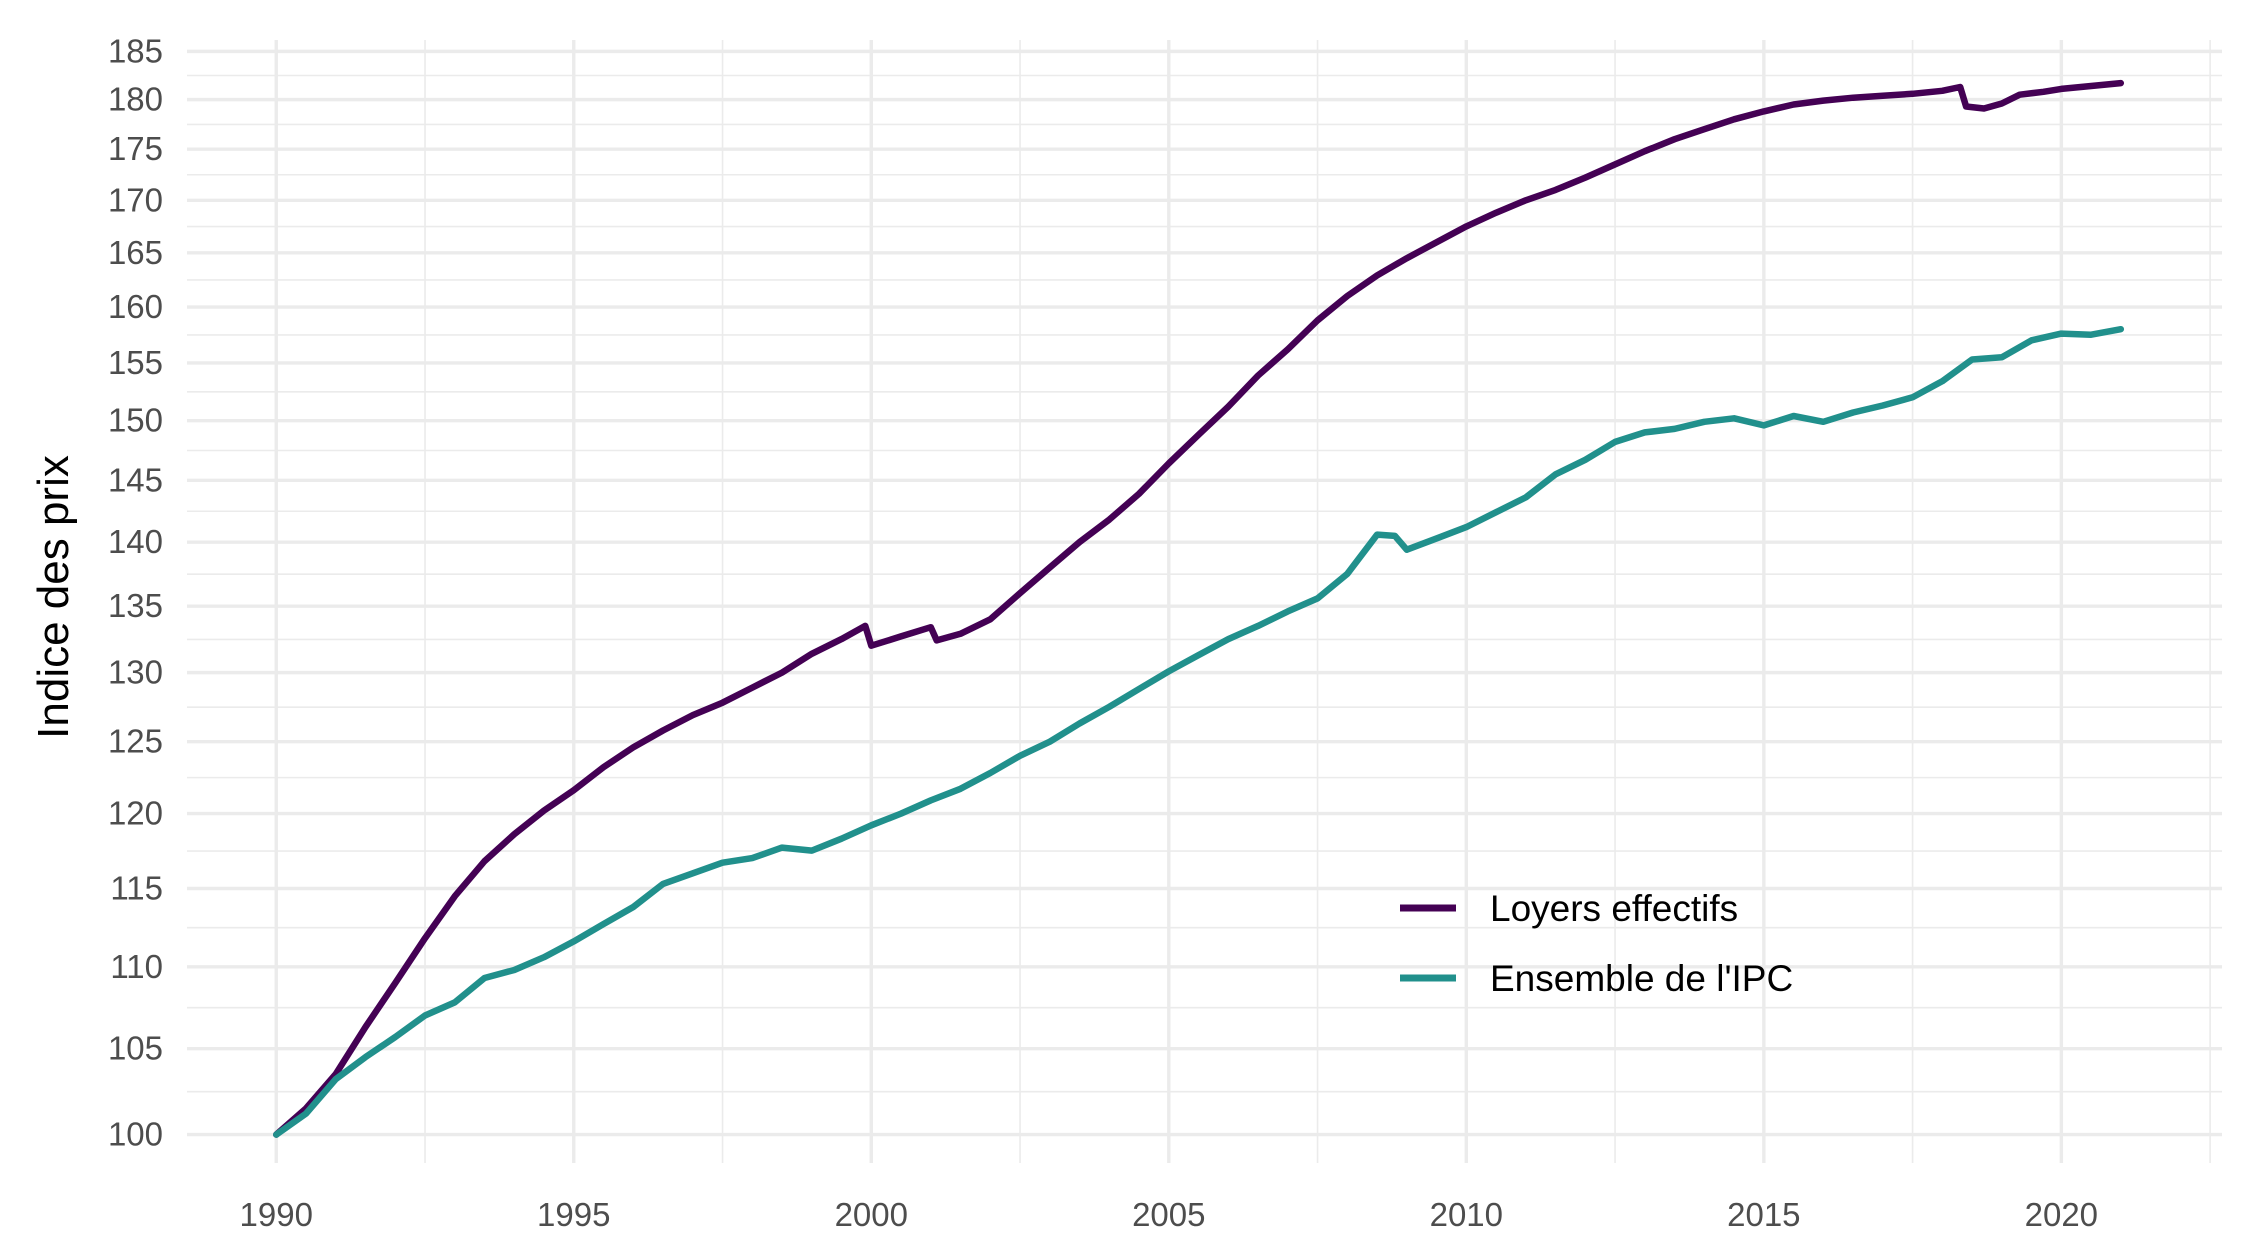  I want to click on x-tick-label: 2015, so click(1763, 1214).